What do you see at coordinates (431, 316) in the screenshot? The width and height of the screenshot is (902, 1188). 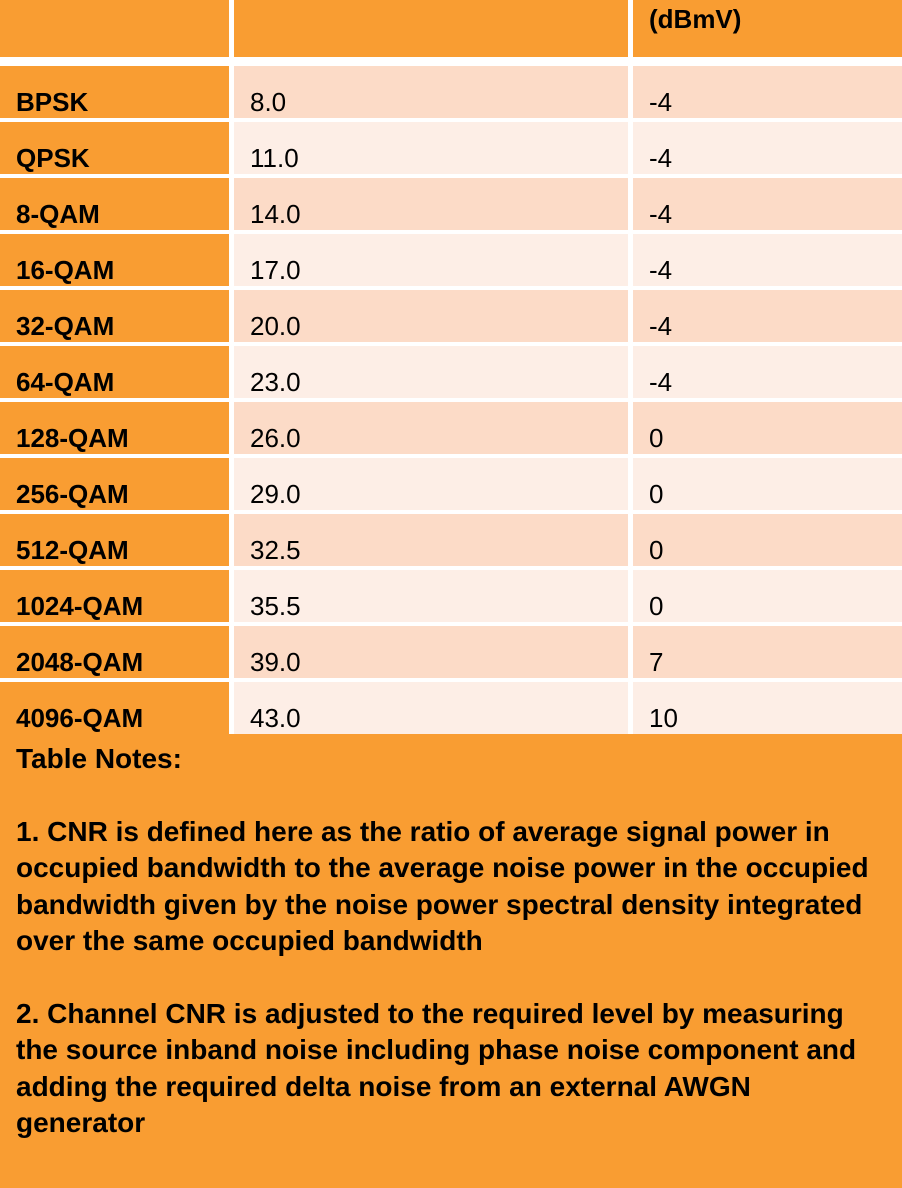 I see `cnr-cell: 20.0` at bounding box center [431, 316].